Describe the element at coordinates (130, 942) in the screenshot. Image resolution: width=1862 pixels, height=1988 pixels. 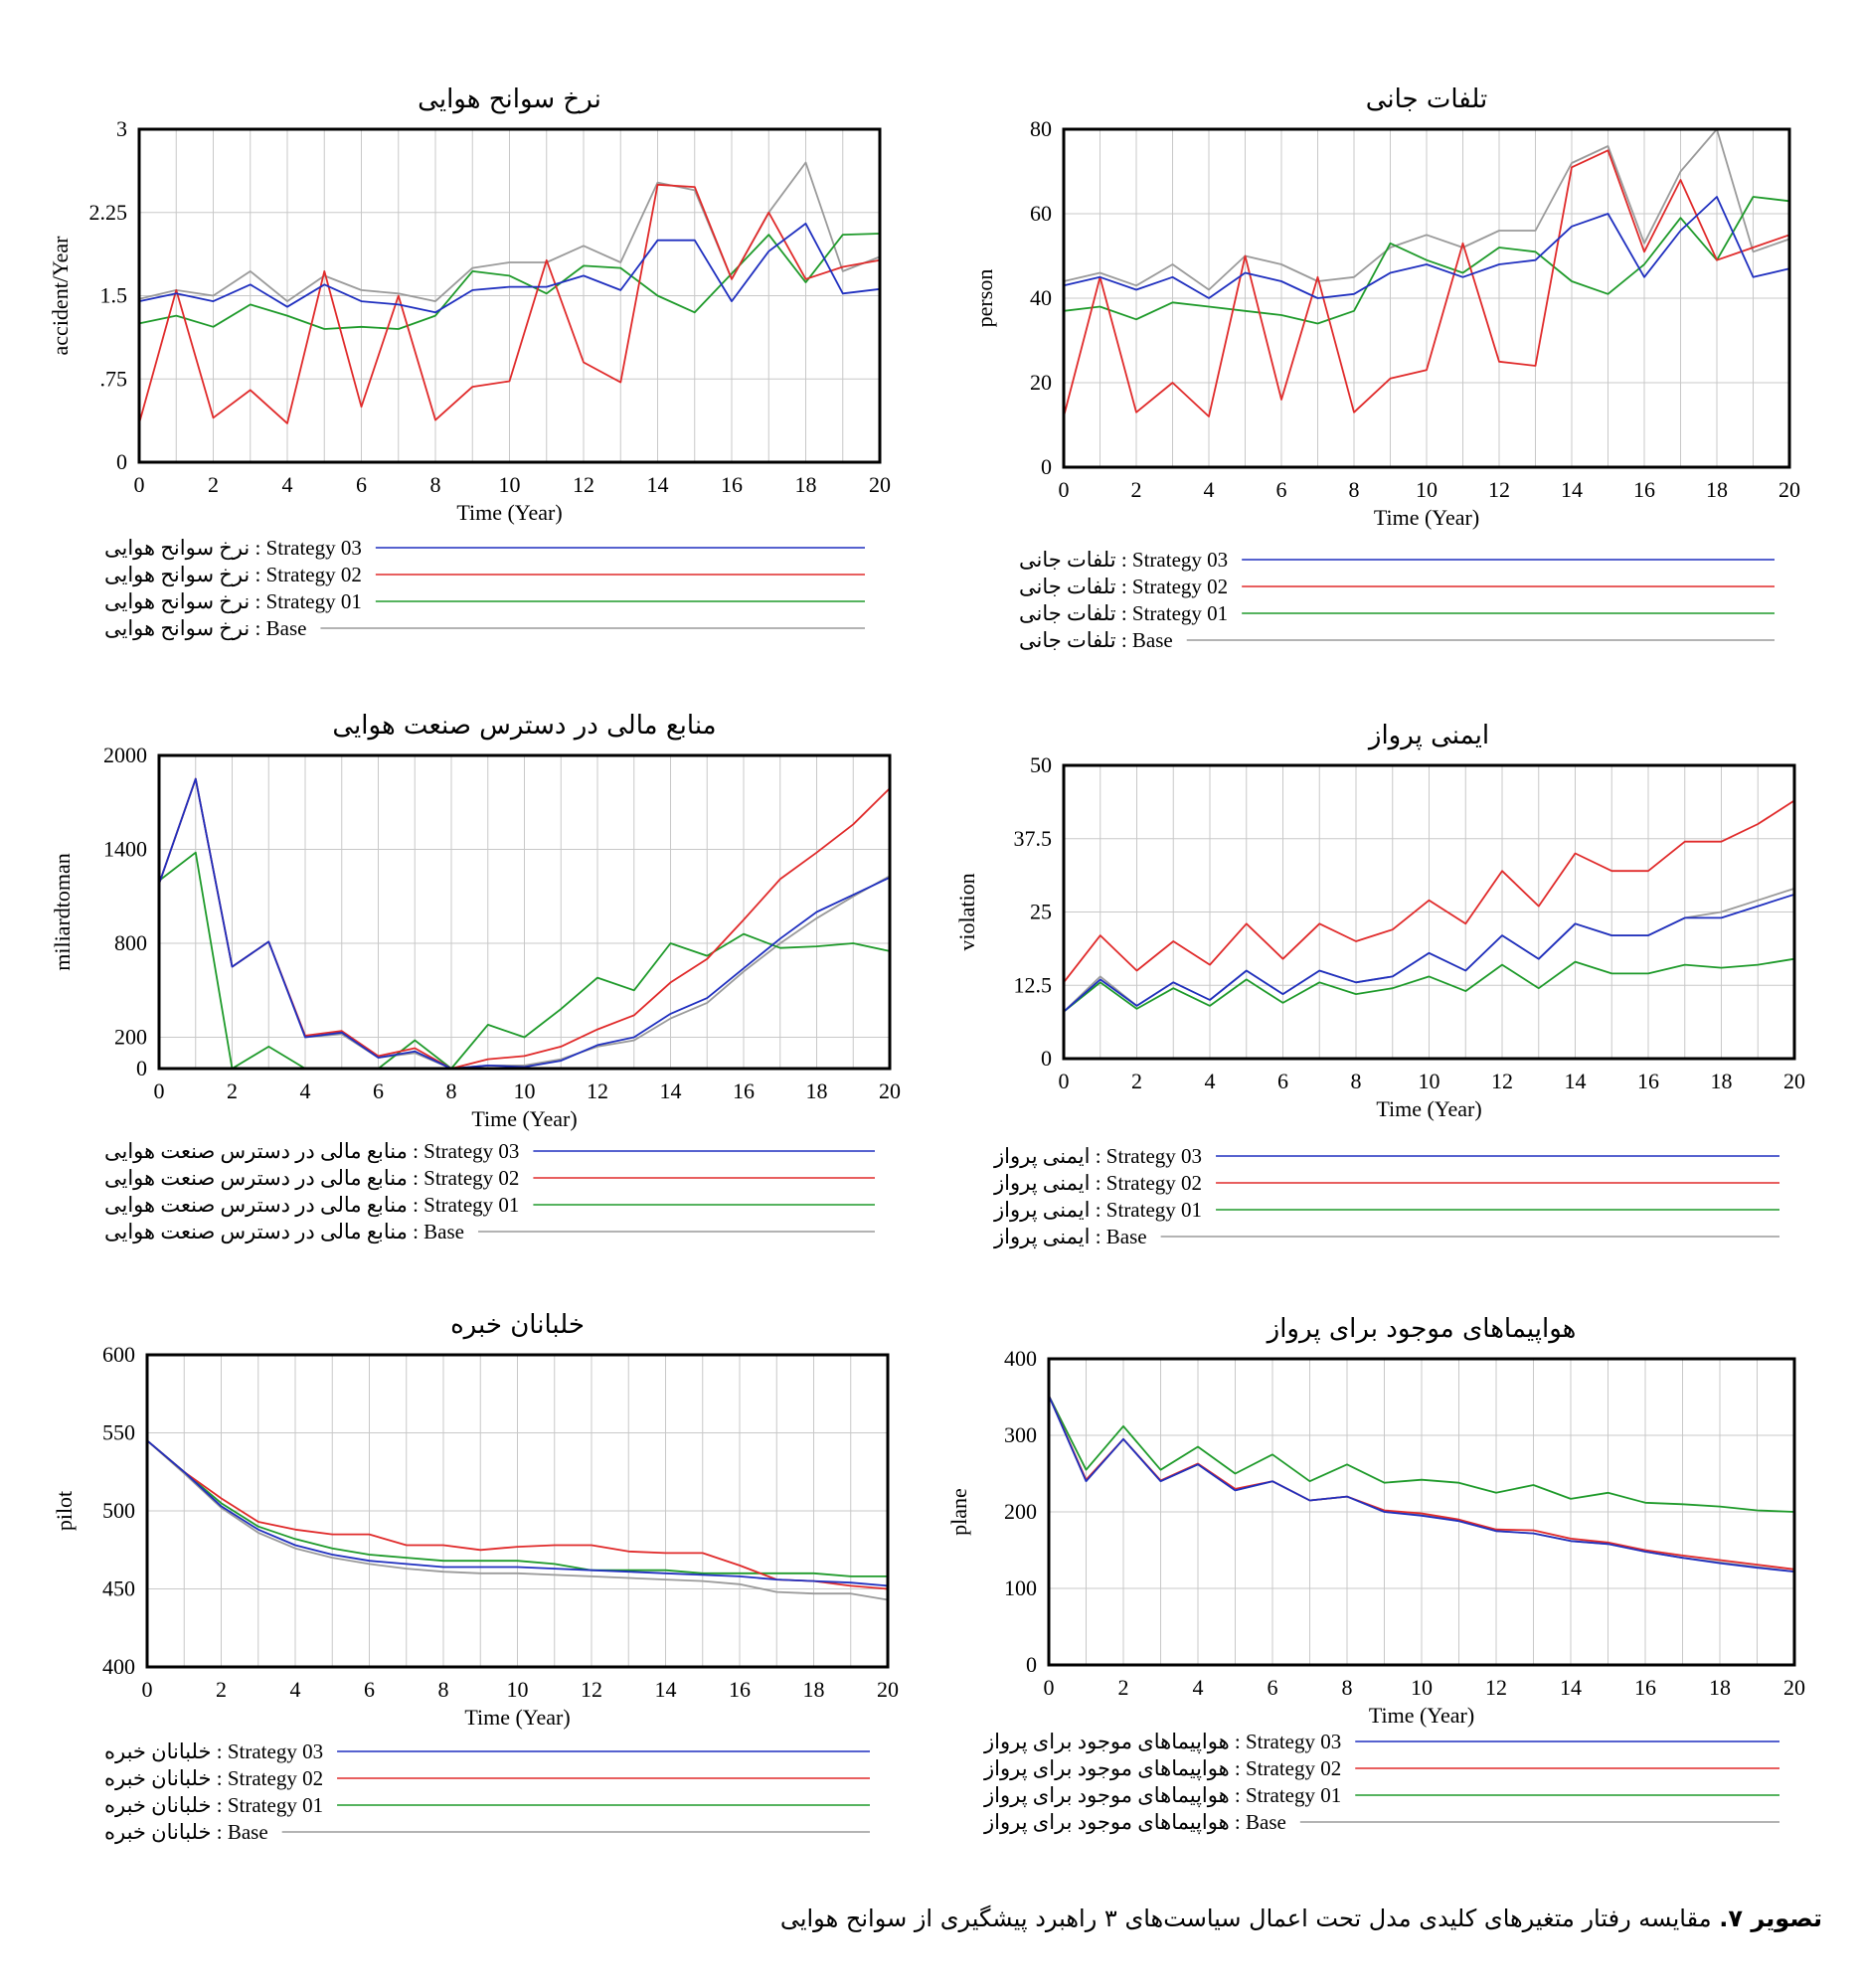
I see `y-tick-label: 800` at that location.